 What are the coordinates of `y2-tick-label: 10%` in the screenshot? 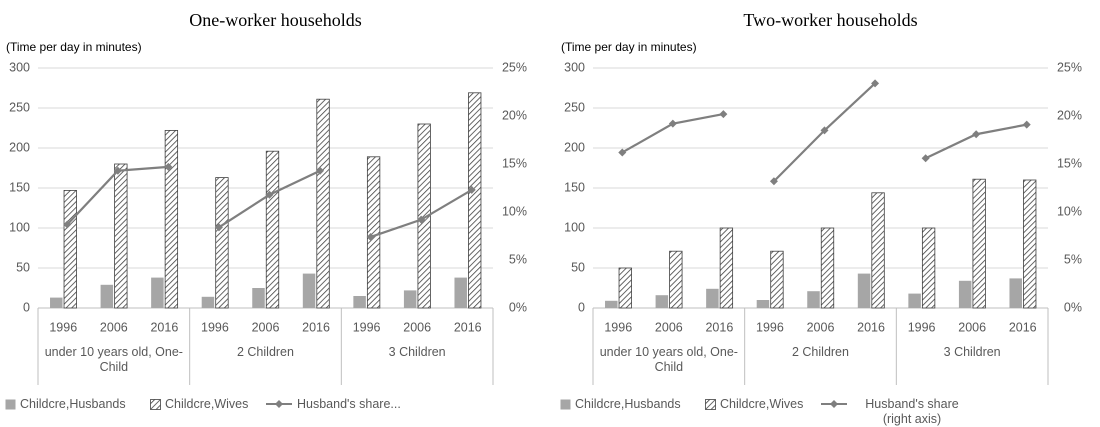 It's located at (1069, 211).